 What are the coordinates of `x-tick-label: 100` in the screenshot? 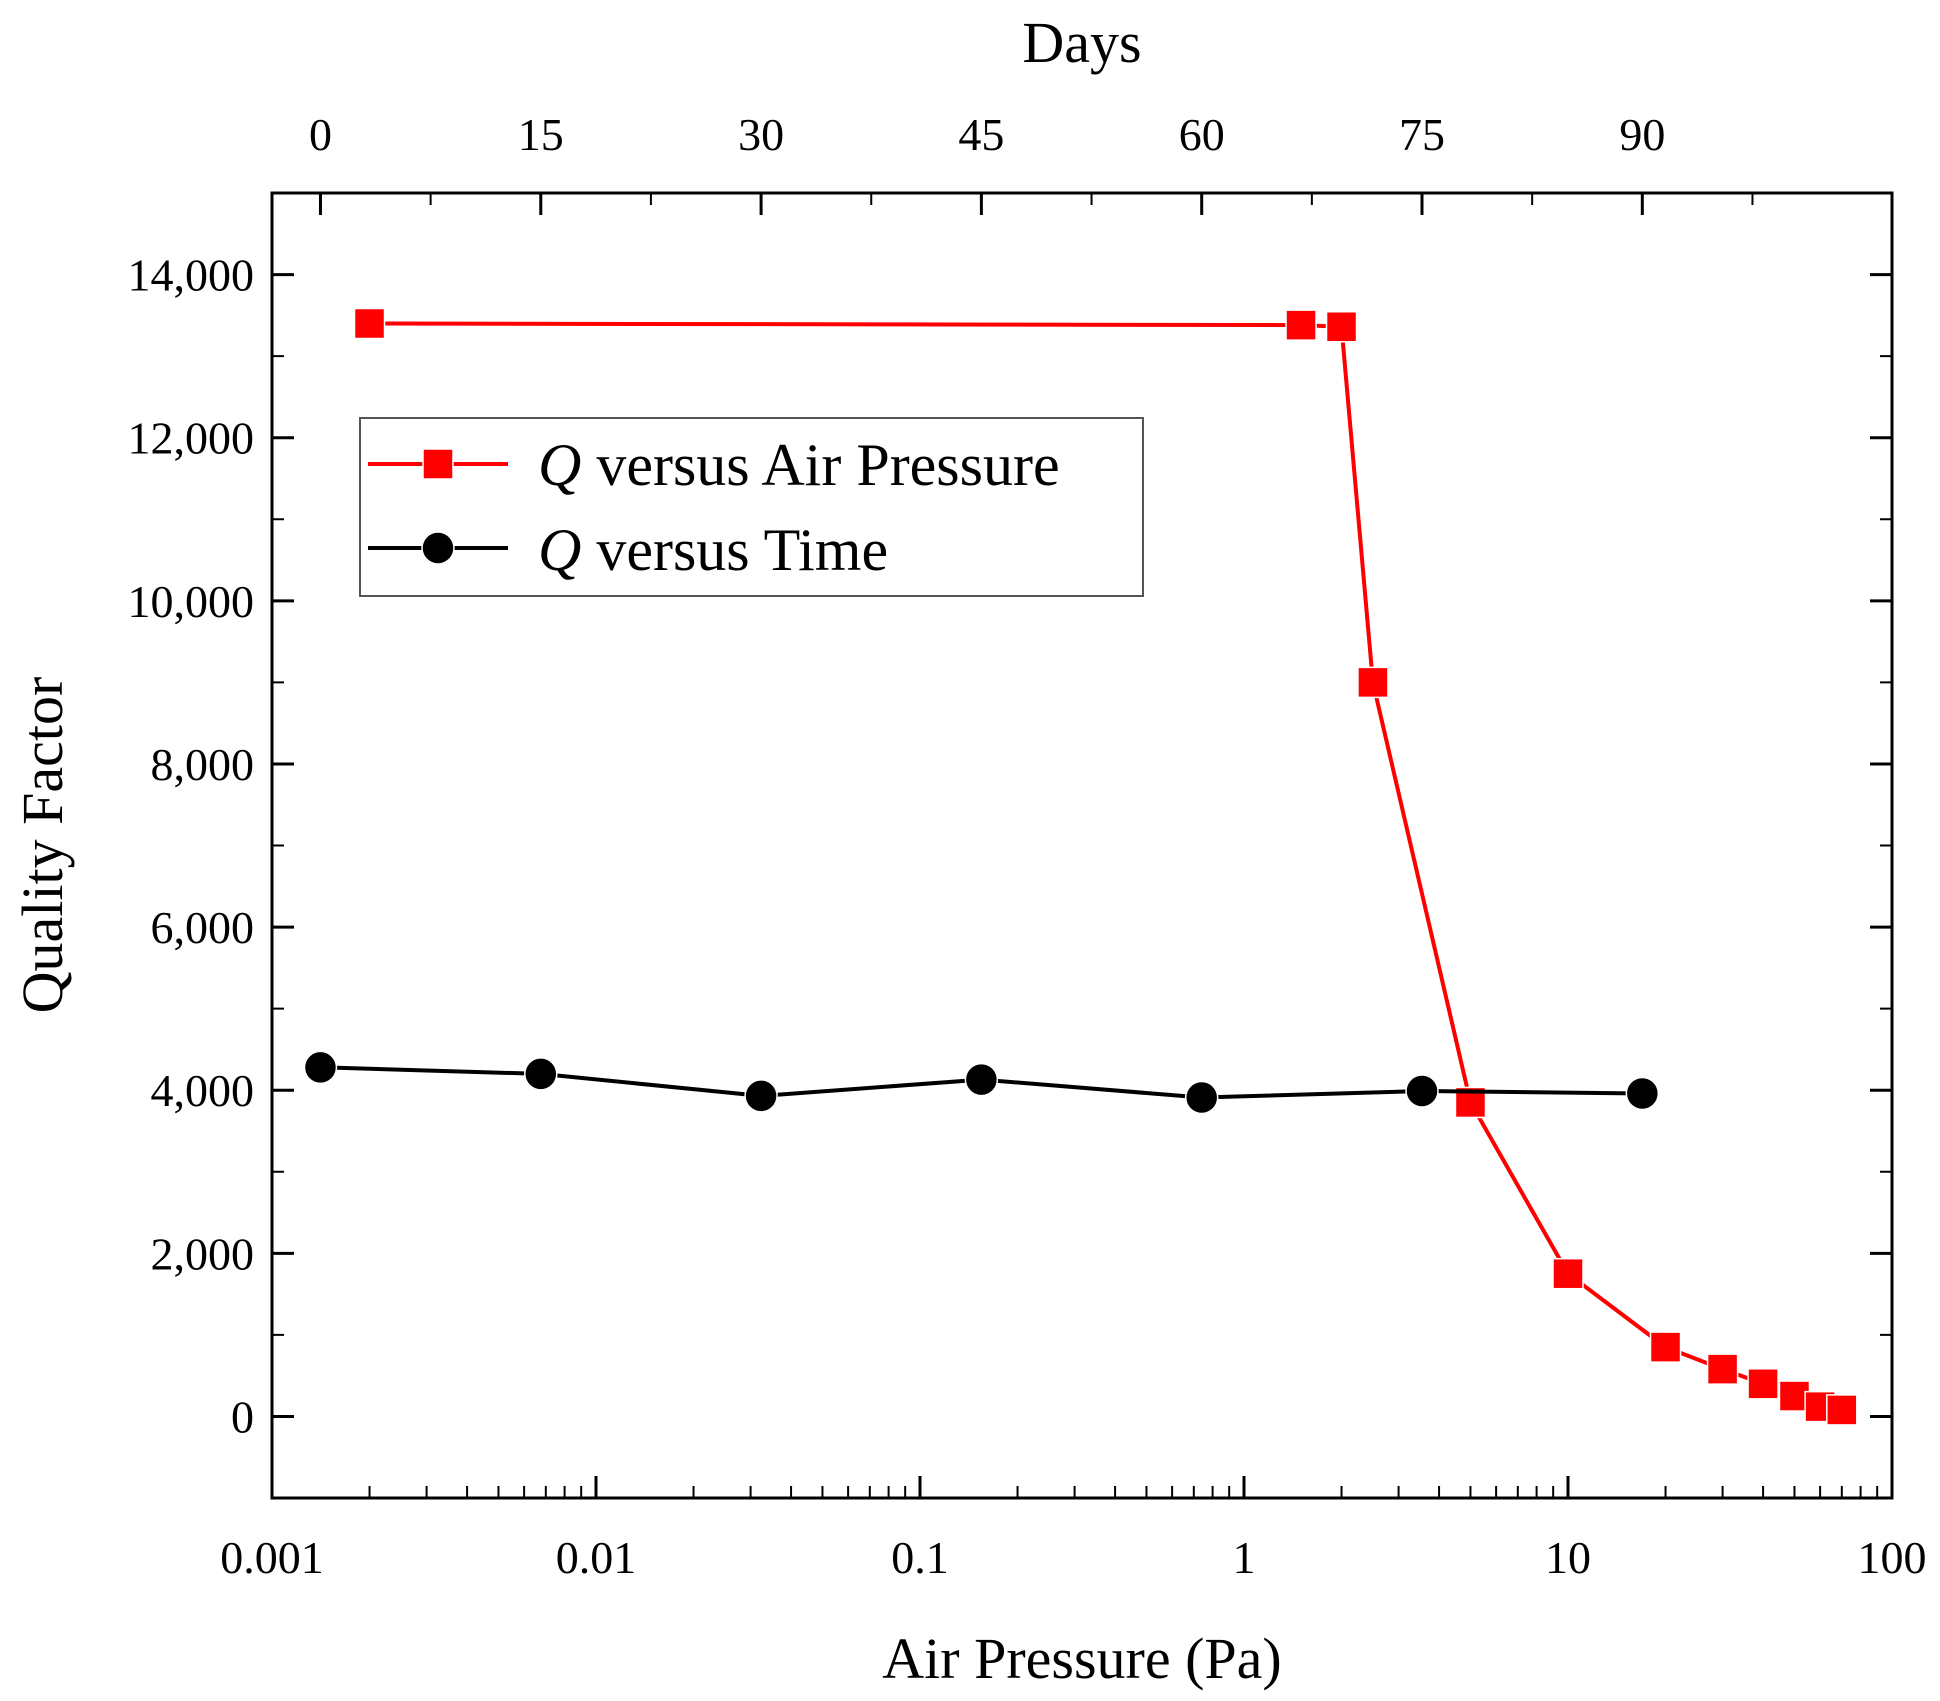 It's located at (1892, 1557).